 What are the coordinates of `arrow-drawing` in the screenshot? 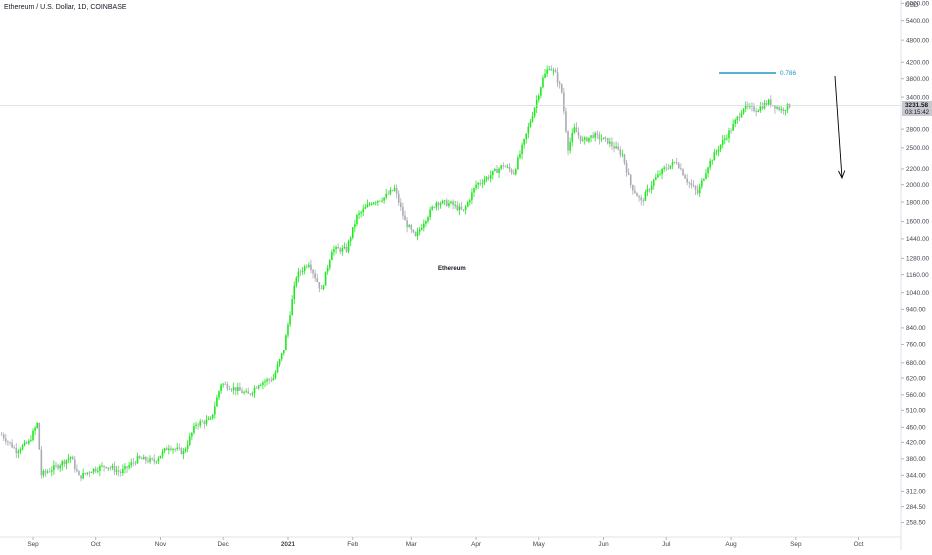 It's located at (840, 127).